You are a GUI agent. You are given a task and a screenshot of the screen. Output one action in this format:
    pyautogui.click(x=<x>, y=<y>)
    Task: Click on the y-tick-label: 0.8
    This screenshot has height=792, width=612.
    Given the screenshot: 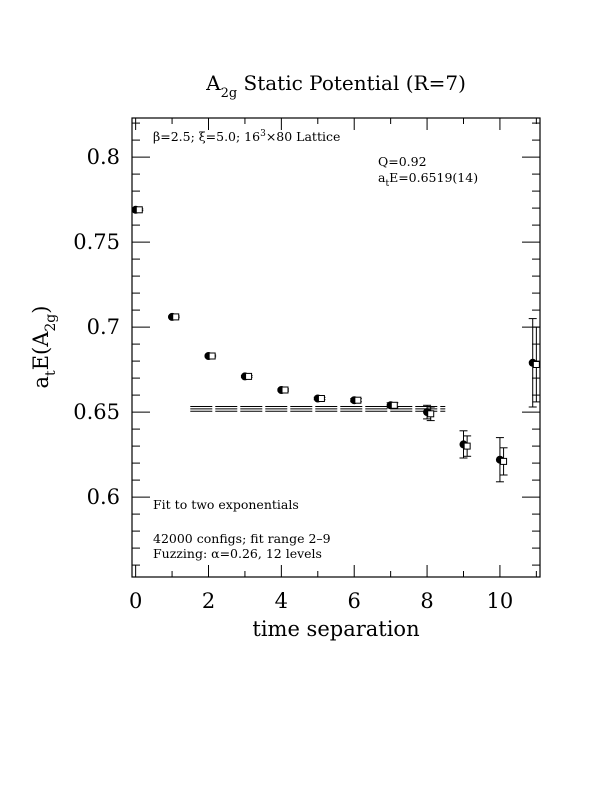 What is the action you would take?
    pyautogui.click(x=103, y=157)
    